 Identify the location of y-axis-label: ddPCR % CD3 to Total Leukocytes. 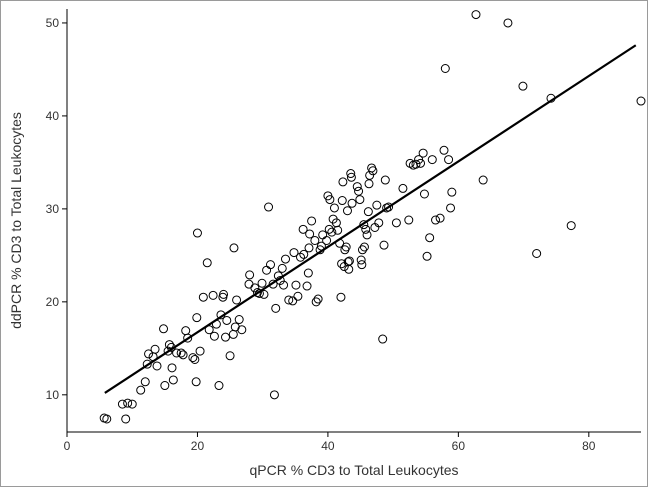
(16, 220).